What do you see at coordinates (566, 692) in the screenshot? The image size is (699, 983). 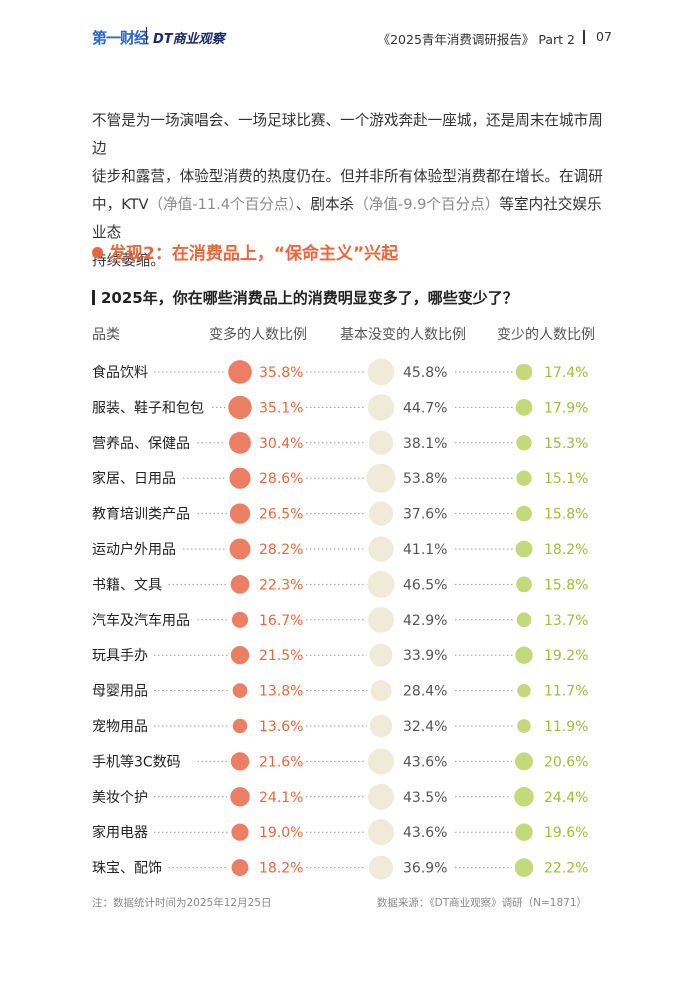 I see `value-label-2: 11.7%` at bounding box center [566, 692].